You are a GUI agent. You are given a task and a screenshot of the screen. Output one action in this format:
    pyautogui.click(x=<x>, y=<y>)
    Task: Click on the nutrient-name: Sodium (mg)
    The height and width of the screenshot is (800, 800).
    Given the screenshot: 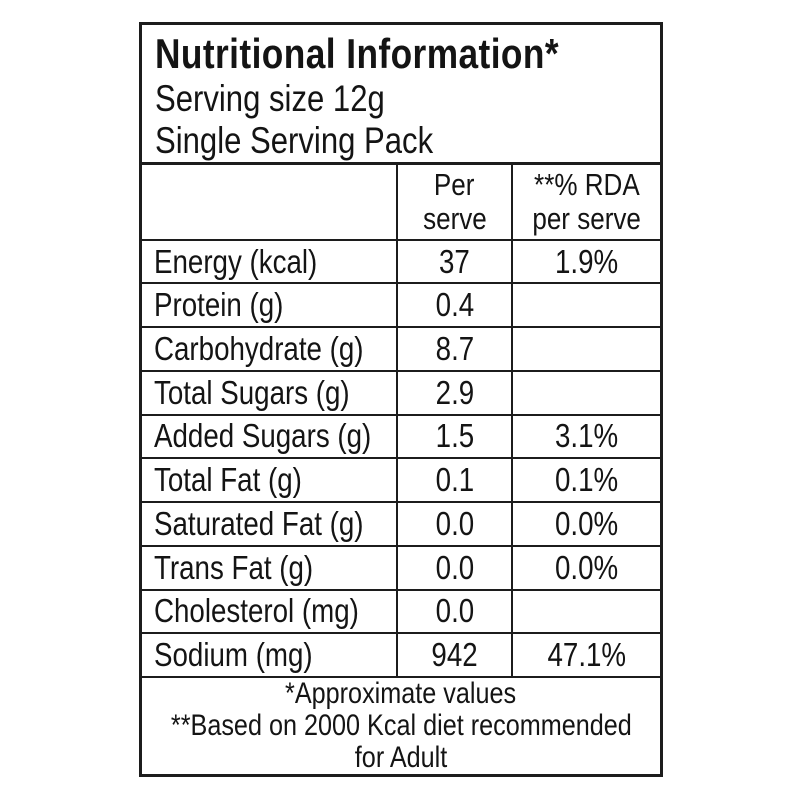 What is the action you would take?
    pyautogui.click(x=233, y=655)
    